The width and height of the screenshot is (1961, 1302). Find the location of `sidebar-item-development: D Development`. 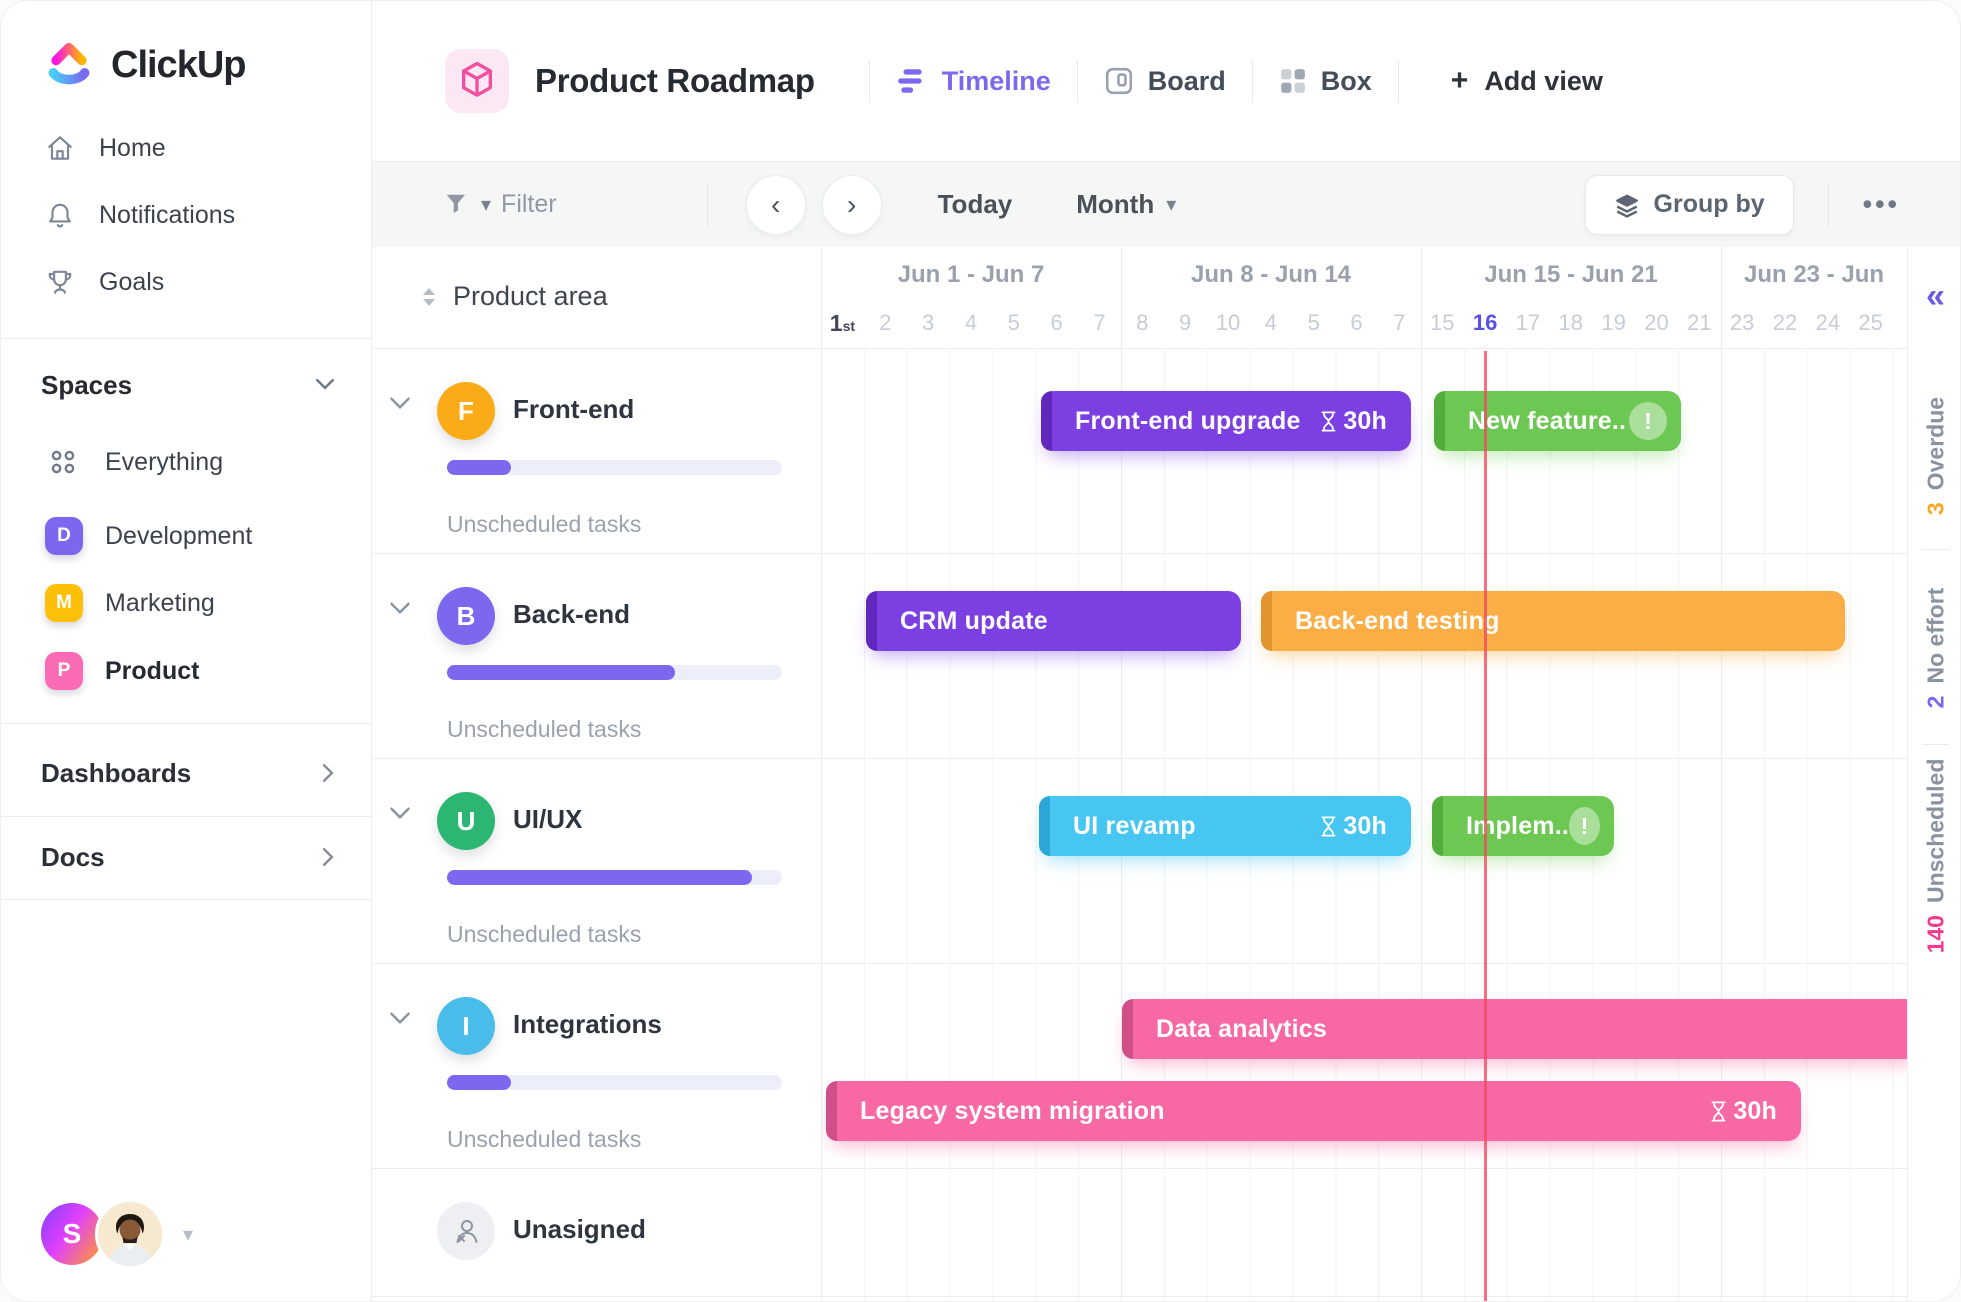

sidebar-item-development: D Development is located at coordinates (186, 536).